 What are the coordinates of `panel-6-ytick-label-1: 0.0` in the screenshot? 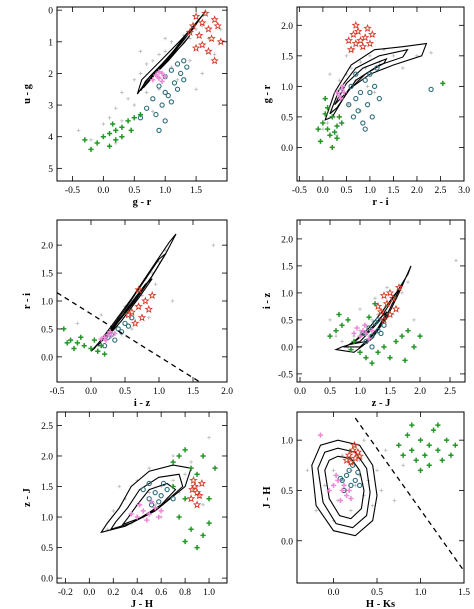 It's located at (287, 542).